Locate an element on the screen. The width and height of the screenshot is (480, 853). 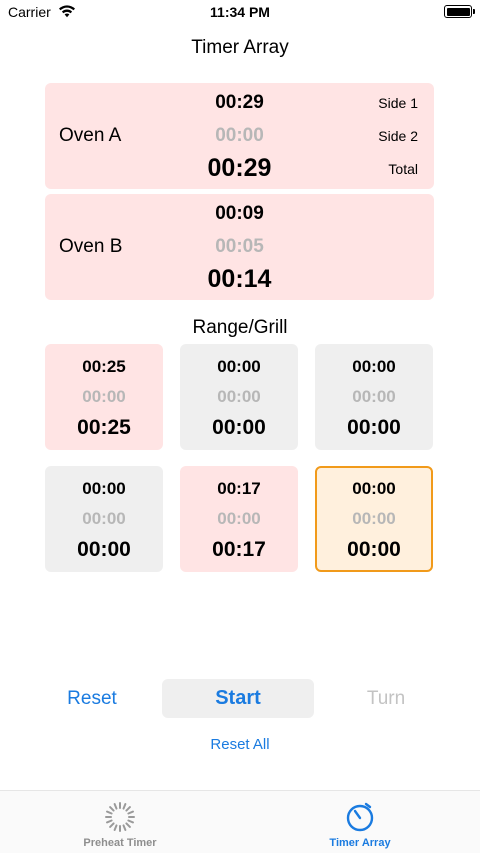
battery-icon is located at coordinates (459, 11).